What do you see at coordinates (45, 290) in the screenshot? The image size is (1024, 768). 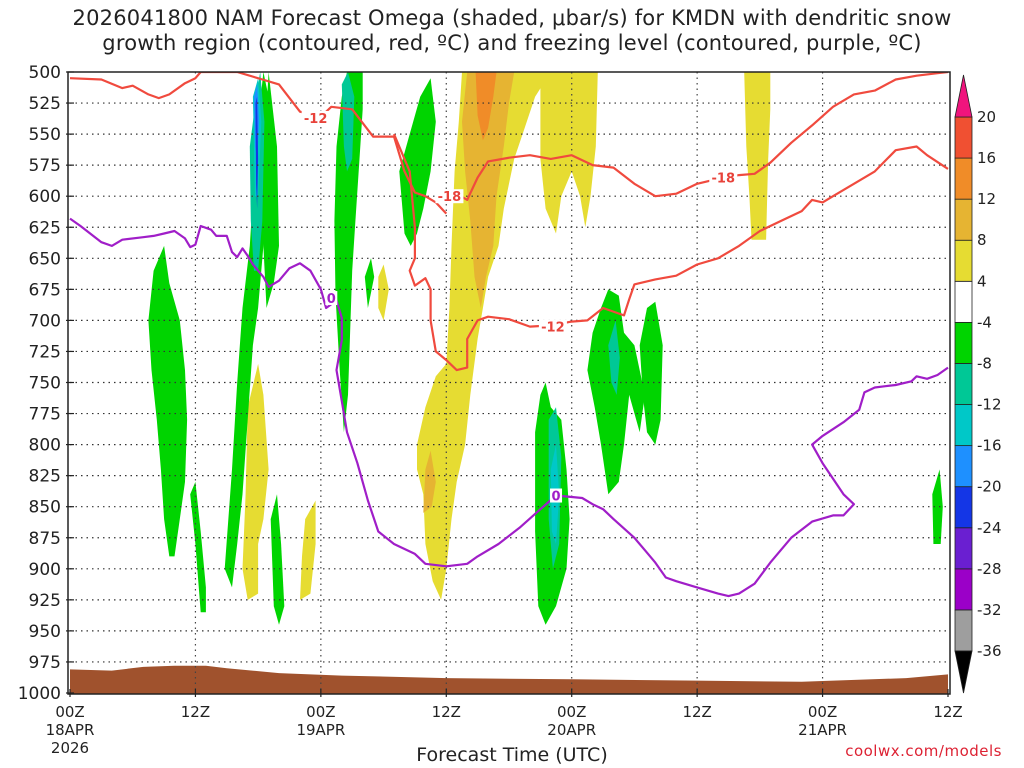 I see `ytick-label-675: 675` at bounding box center [45, 290].